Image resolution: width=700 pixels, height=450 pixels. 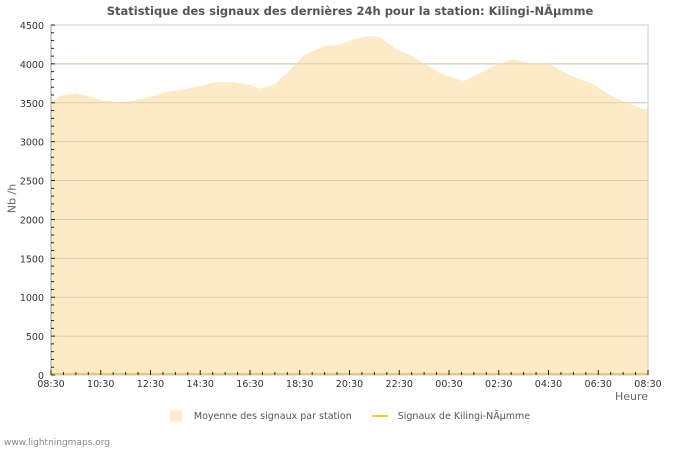 I want to click on y-tick-label: 3000, so click(x=32, y=143).